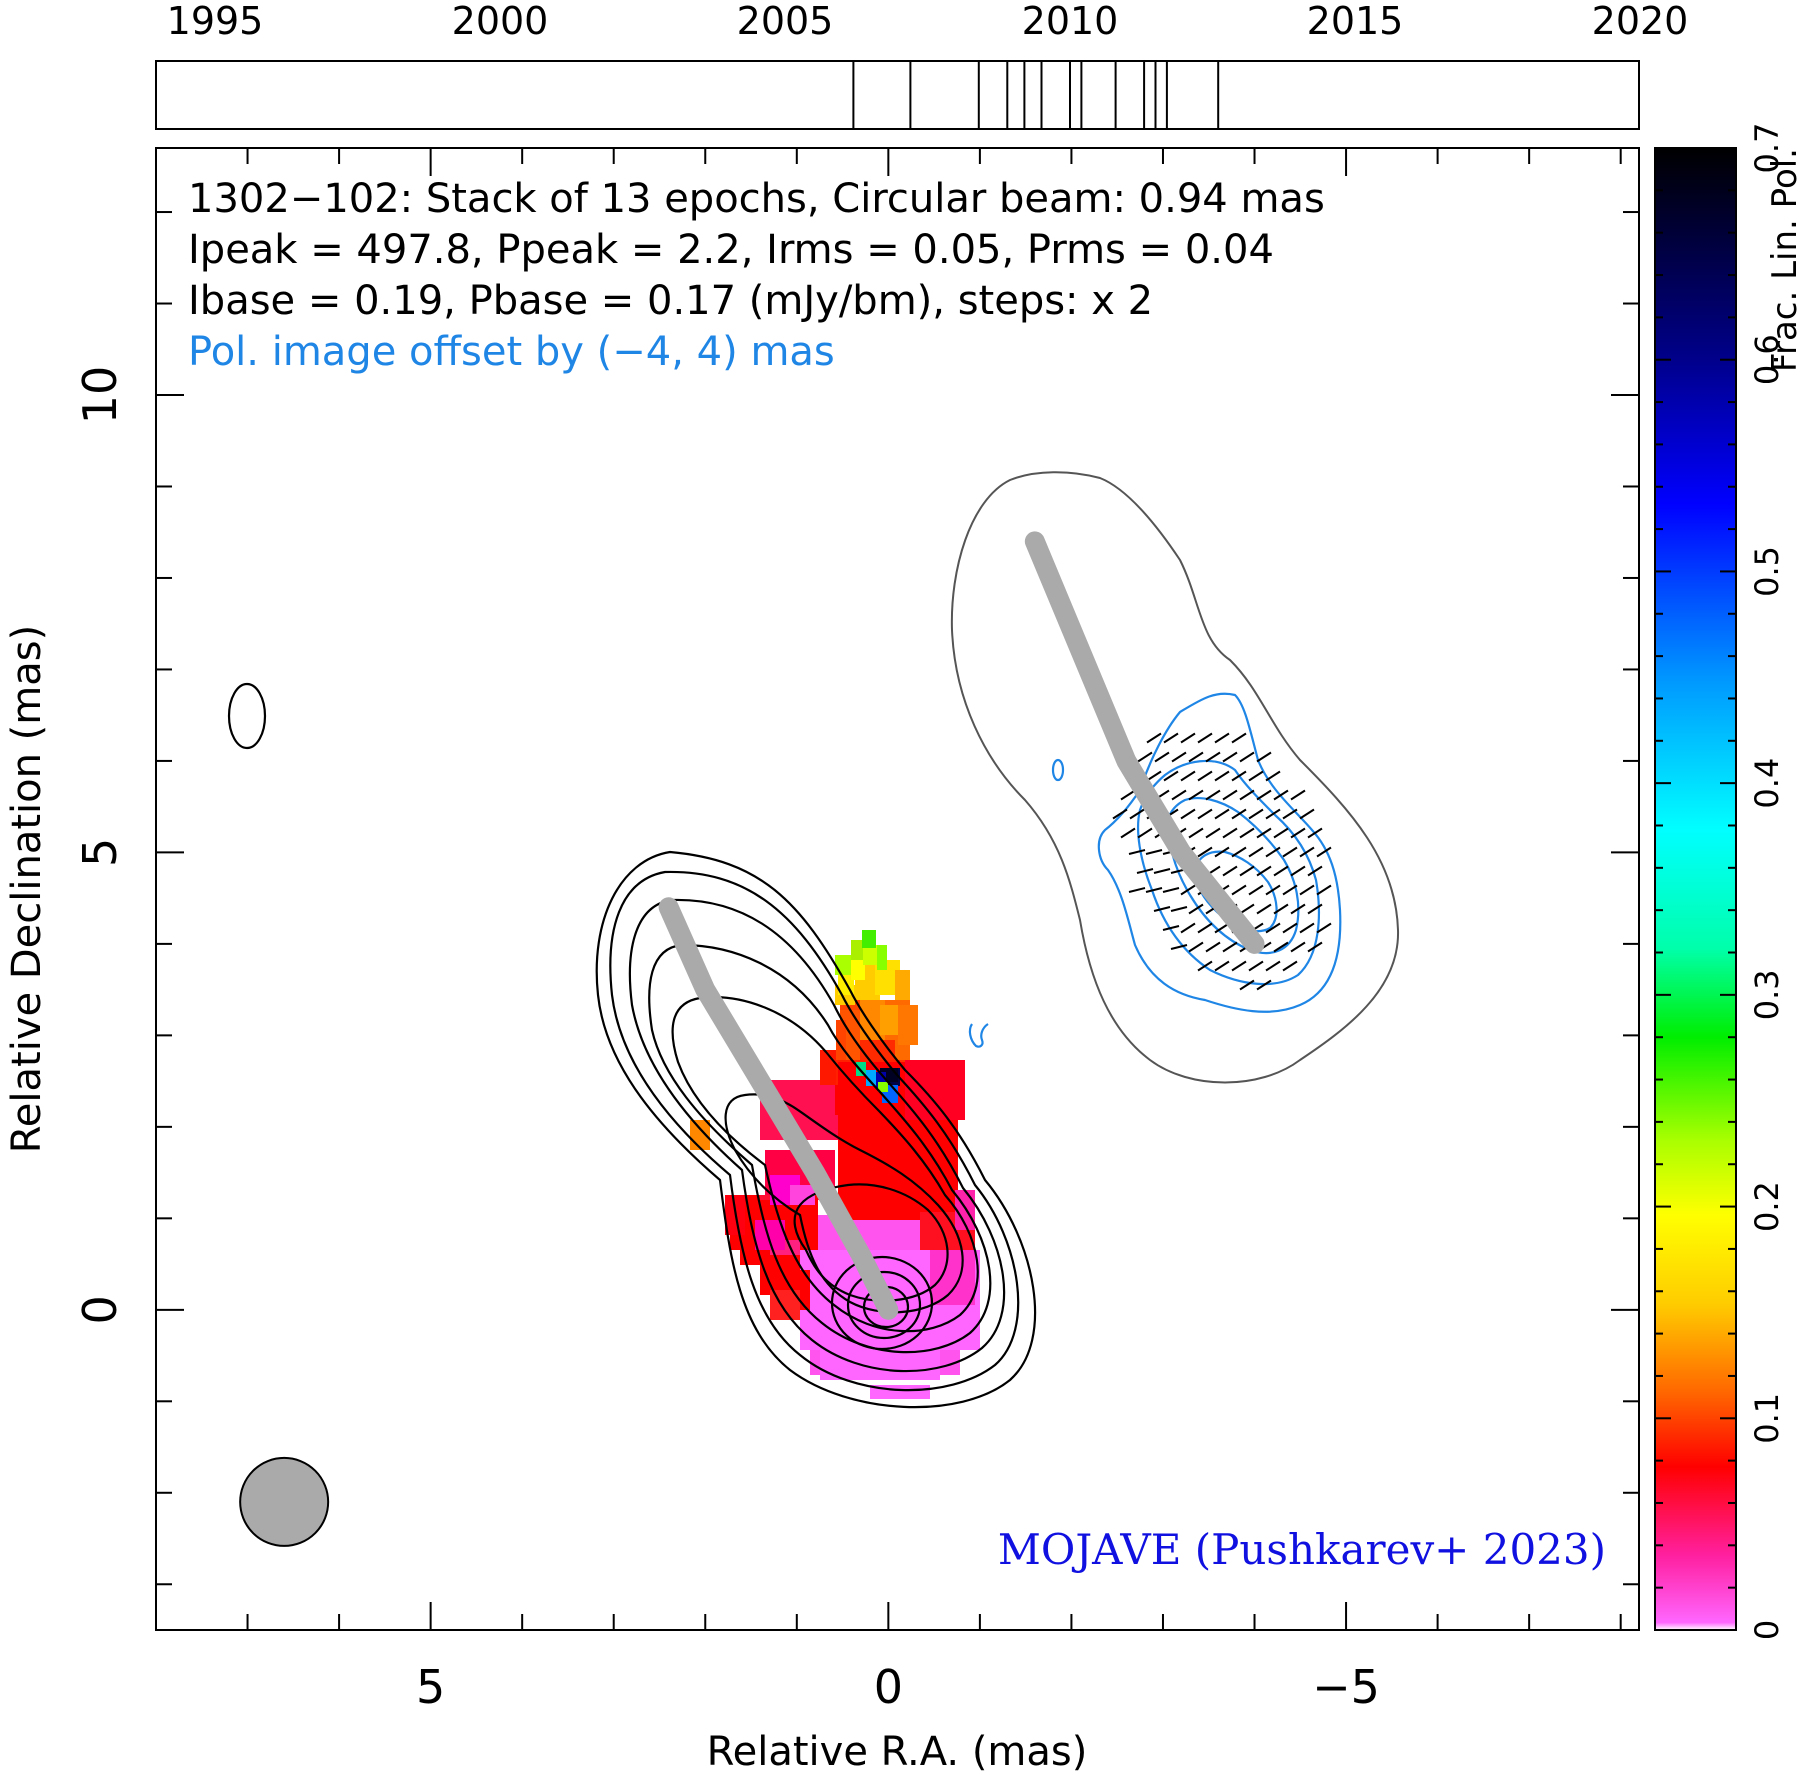 This screenshot has height=1778, width=1819. Describe the element at coordinates (1767, 994) in the screenshot. I see `colorbar-tick-label: 0.3` at that location.